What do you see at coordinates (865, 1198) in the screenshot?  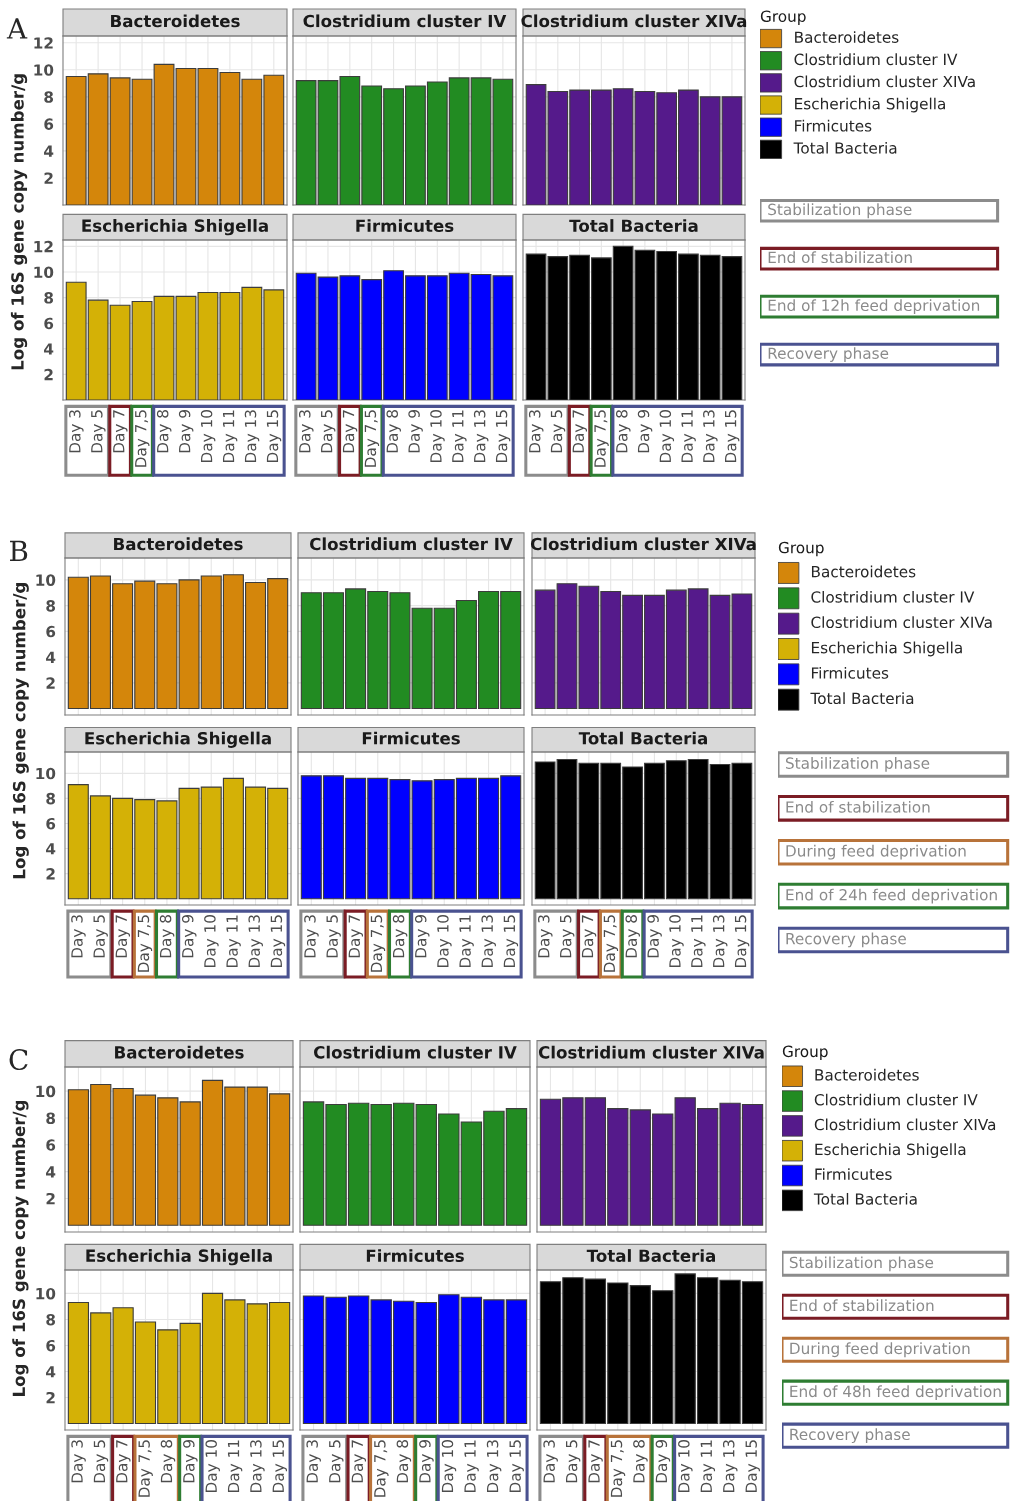 I see `legend-label: Total Bacteria` at bounding box center [865, 1198].